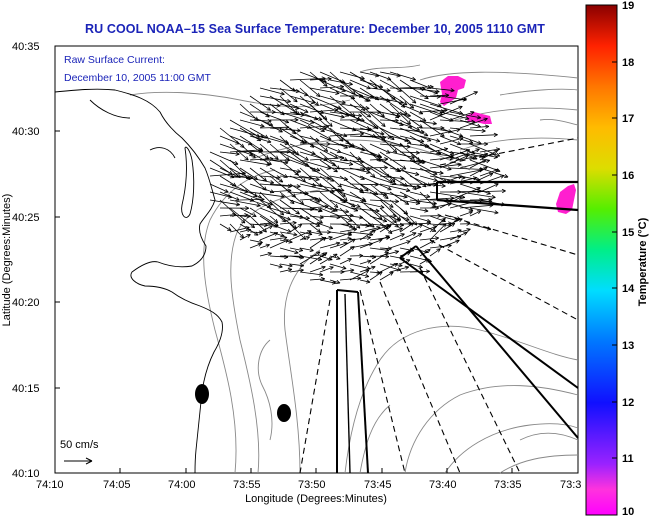 The height and width of the screenshot is (519, 651). What do you see at coordinates (284, 413) in the screenshot?
I see `island-shape` at bounding box center [284, 413].